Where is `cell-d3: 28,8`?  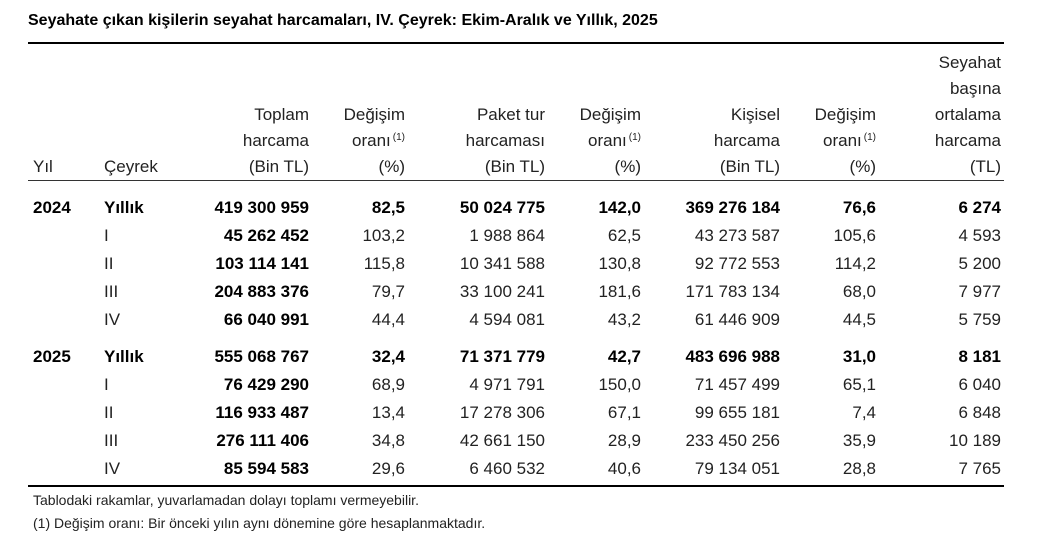 cell-d3: 28,8 is located at coordinates (859, 468).